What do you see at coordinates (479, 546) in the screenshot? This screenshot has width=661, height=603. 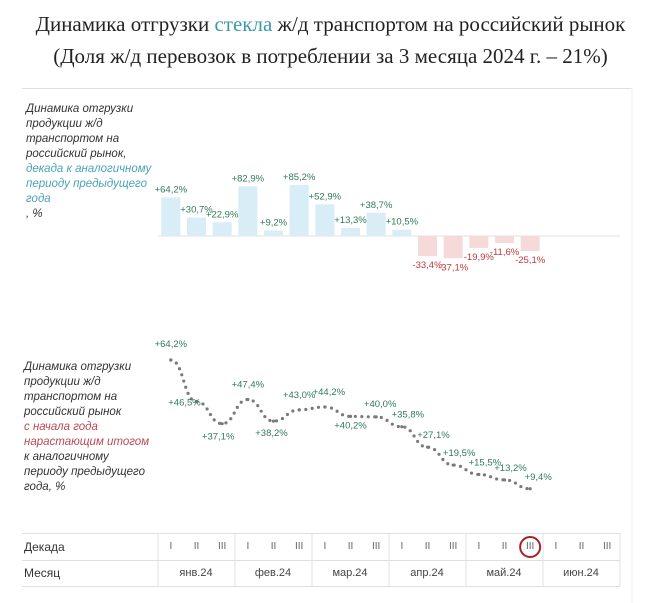 I see `decade-tick-label-12: I` at bounding box center [479, 546].